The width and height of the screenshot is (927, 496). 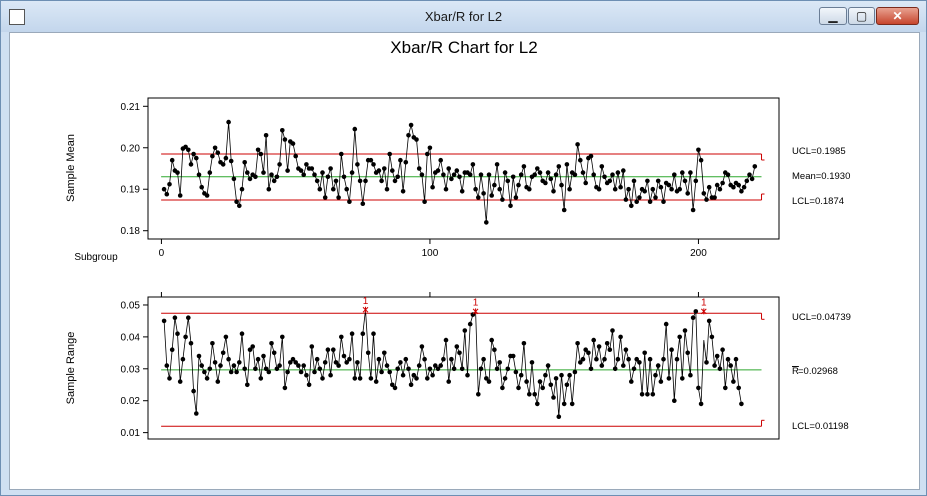 What do you see at coordinates (476, 302) in the screenshot?
I see `ooc-test-label: 1` at bounding box center [476, 302].